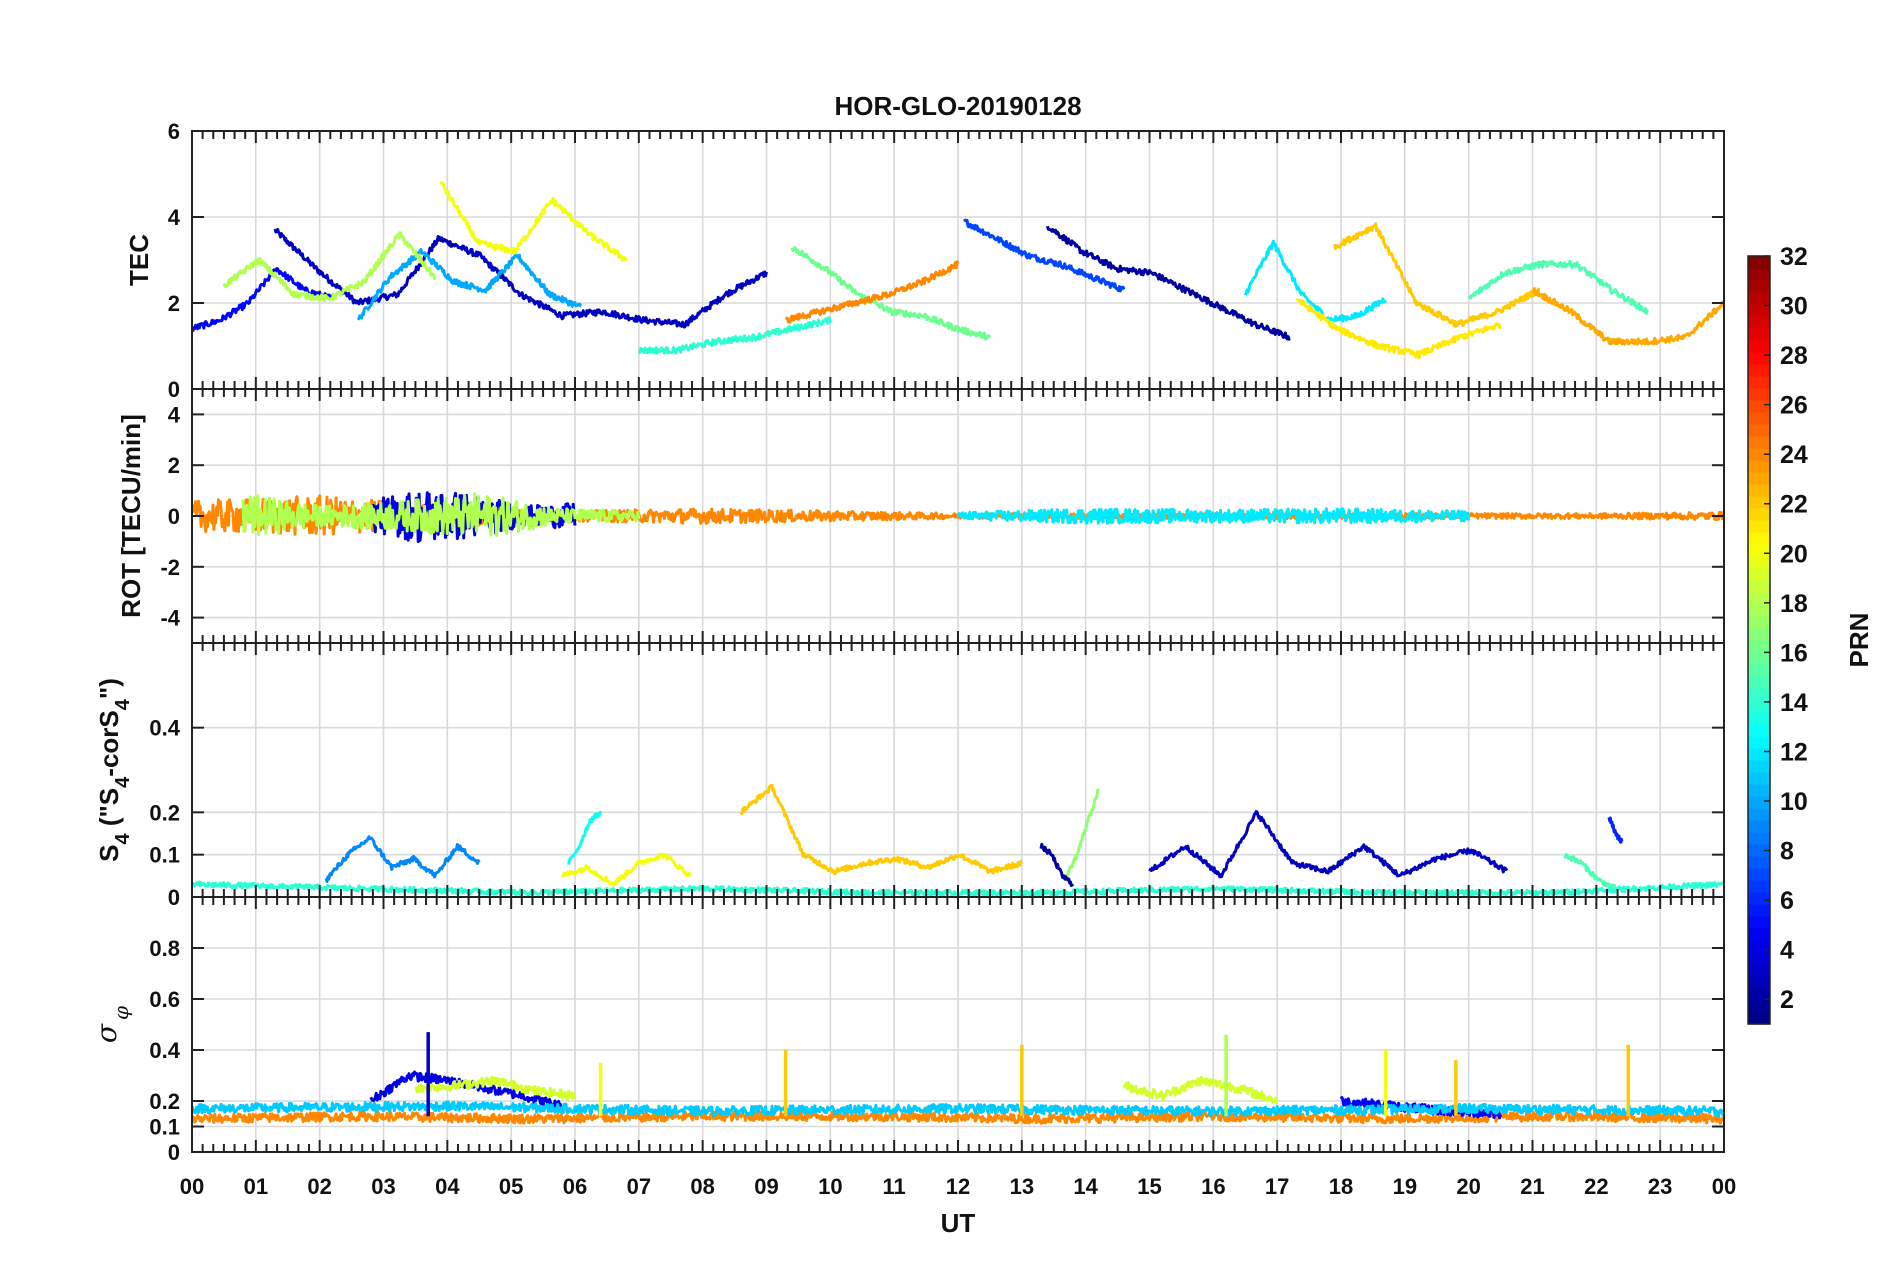 The image size is (1902, 1272). What do you see at coordinates (1794, 703) in the screenshot?
I see `colorbar-tick-label: 14` at bounding box center [1794, 703].